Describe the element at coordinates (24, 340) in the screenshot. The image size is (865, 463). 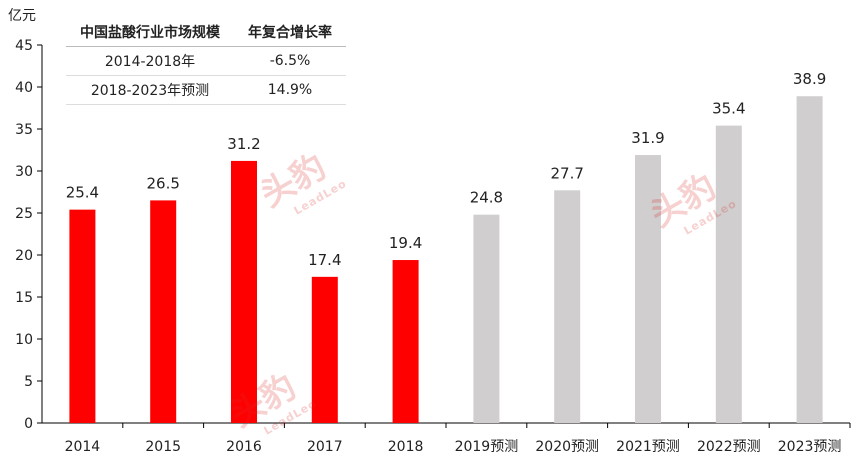
I see `y-tick-label: 10` at that location.